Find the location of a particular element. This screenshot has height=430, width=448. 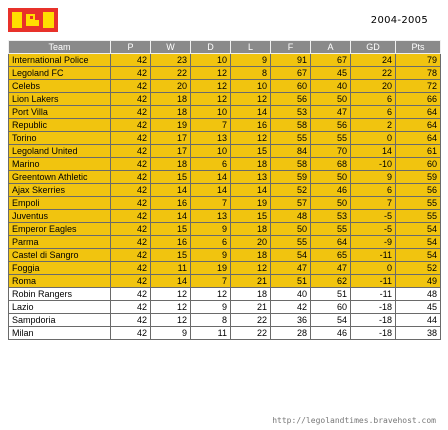

cell-goals-for: 55 is located at coordinates (290, 242).